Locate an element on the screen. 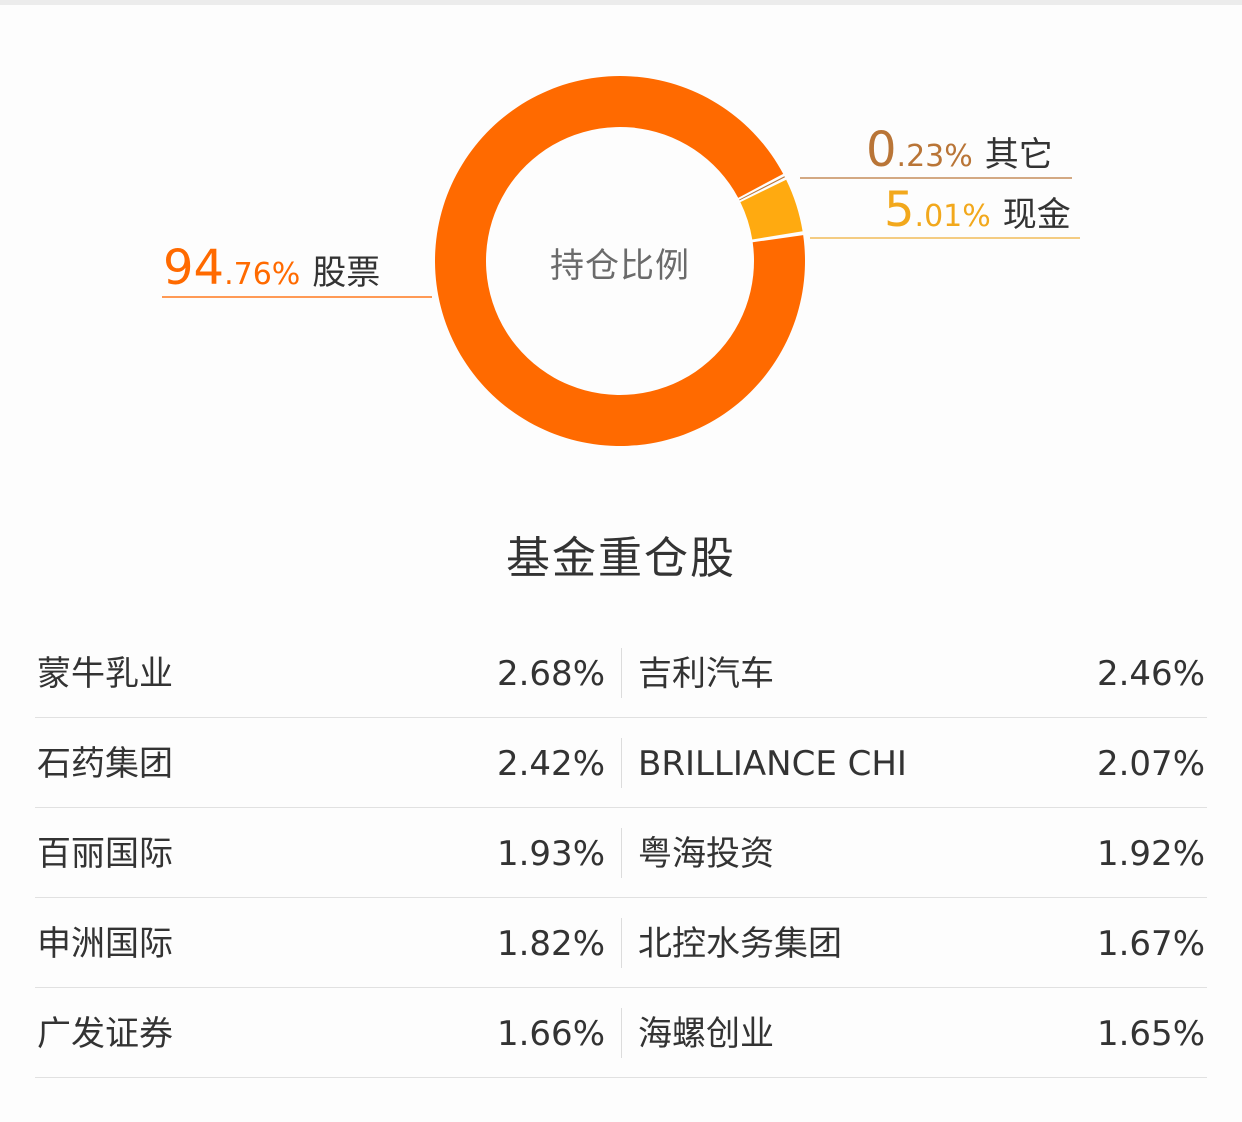  callout-other-int: 0 is located at coordinates (881, 150).